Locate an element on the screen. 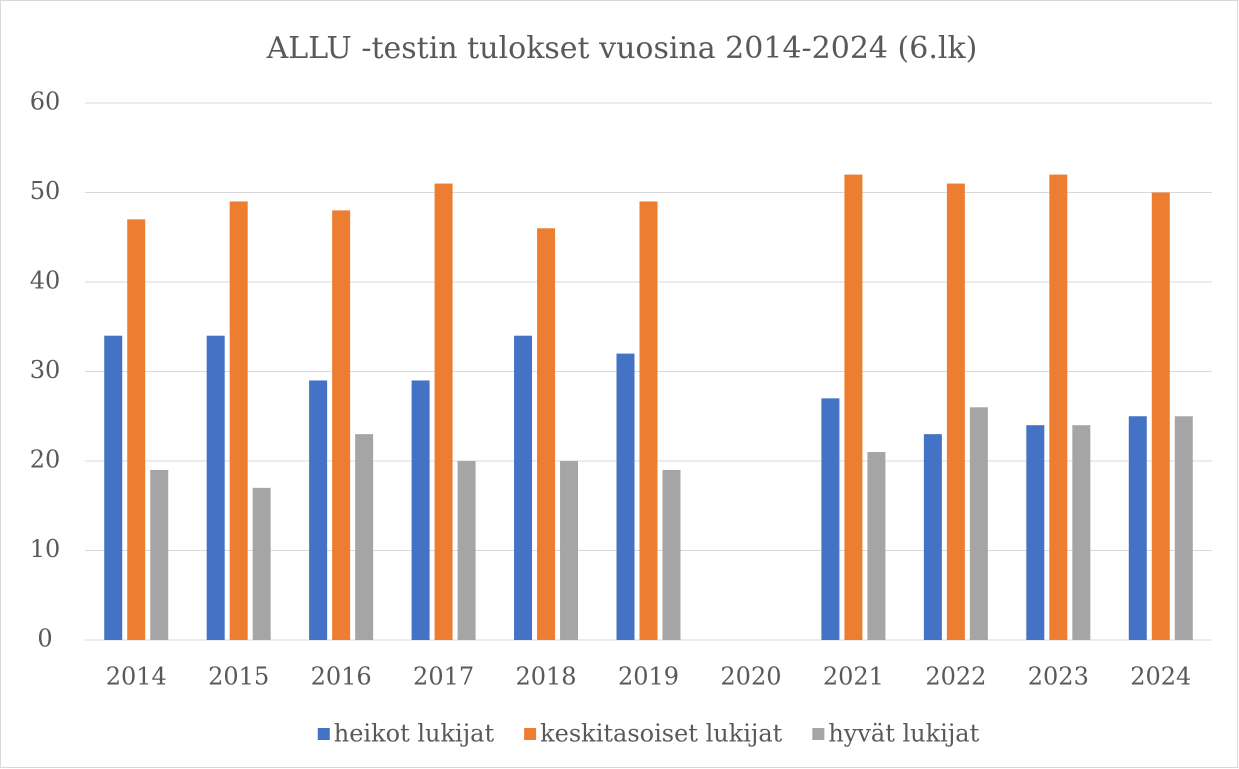  x-tick-label: 2024 is located at coordinates (1160, 677).